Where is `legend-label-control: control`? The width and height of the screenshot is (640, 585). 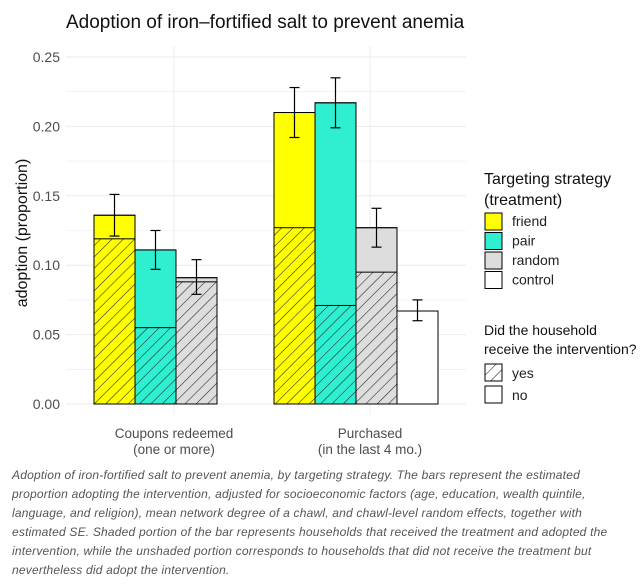 legend-label-control: control is located at coordinates (533, 280).